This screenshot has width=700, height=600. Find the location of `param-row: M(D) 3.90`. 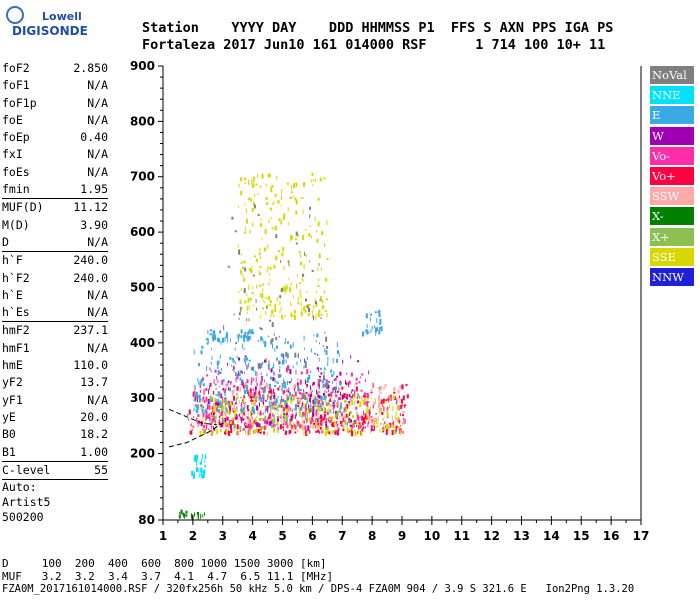

param-row: M(D) 3.90 is located at coordinates (55, 225).